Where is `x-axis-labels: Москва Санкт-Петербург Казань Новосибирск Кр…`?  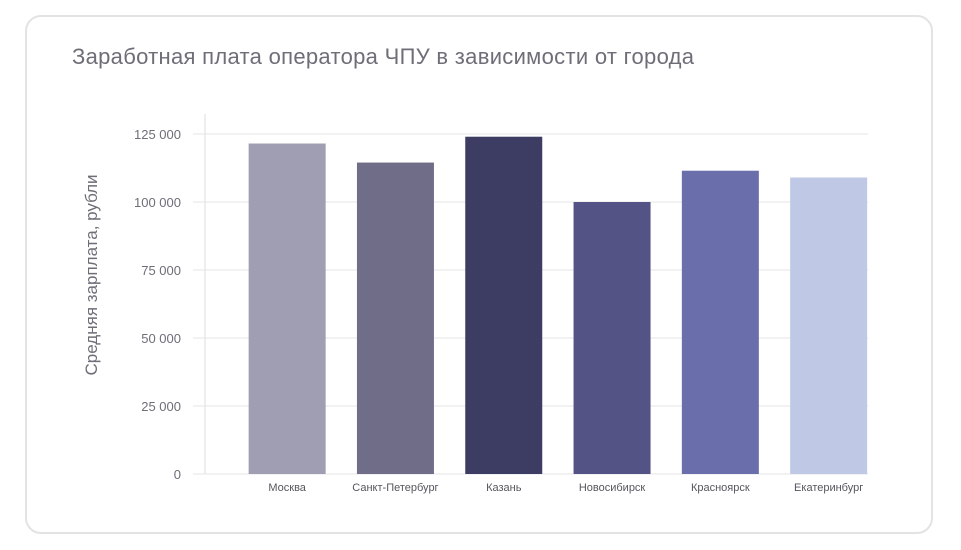
x-axis-labels: Москва Санкт-Петербург Казань Новосибирск Кр… is located at coordinates (565, 488).